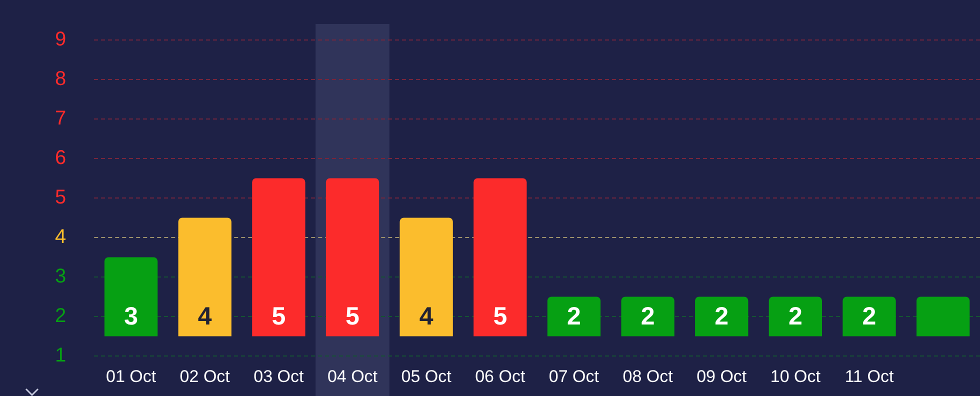 The image size is (980, 396). Describe the element at coordinates (60, 316) in the screenshot. I see `y-tick-label: 2` at that location.